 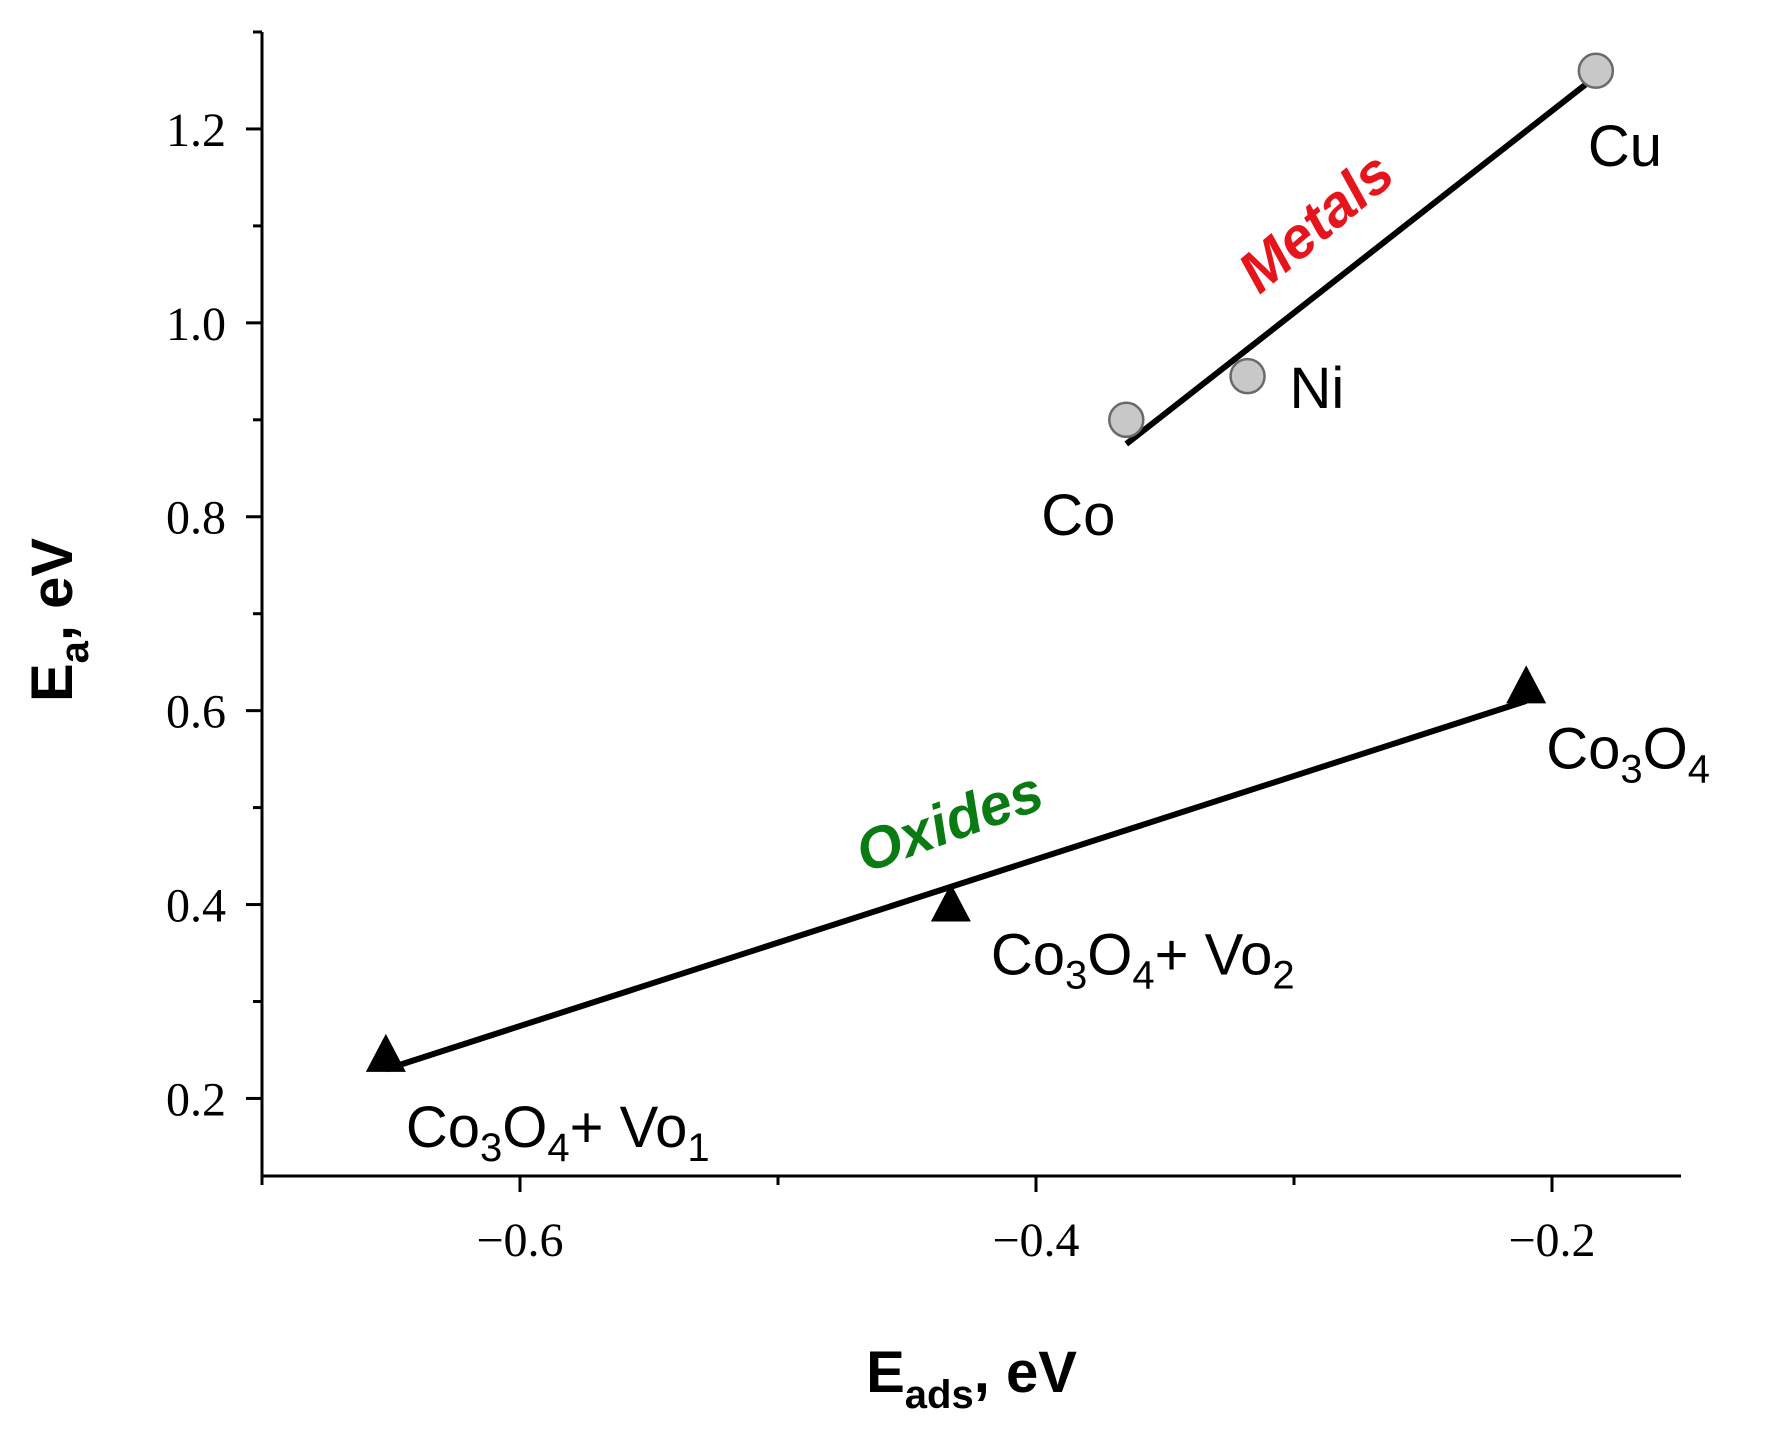 I want to click on x-tick-label: −0.6, so click(x=519, y=1240).